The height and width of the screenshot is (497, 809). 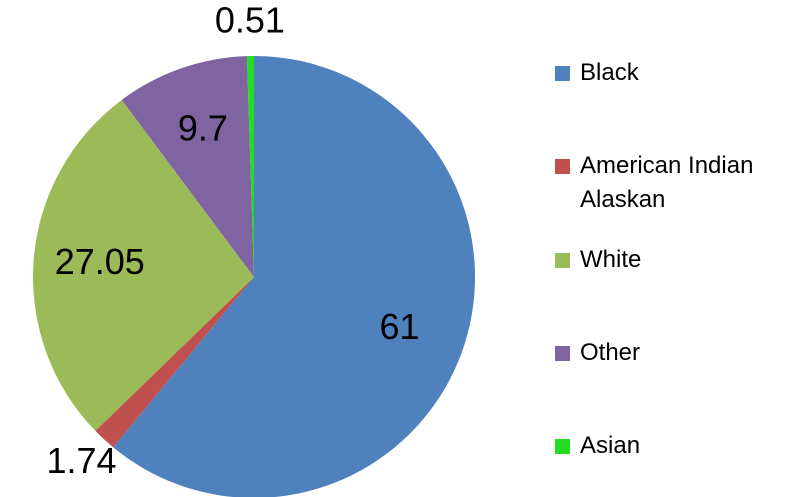 What do you see at coordinates (610, 352) in the screenshot?
I see `legend-label: Other` at bounding box center [610, 352].